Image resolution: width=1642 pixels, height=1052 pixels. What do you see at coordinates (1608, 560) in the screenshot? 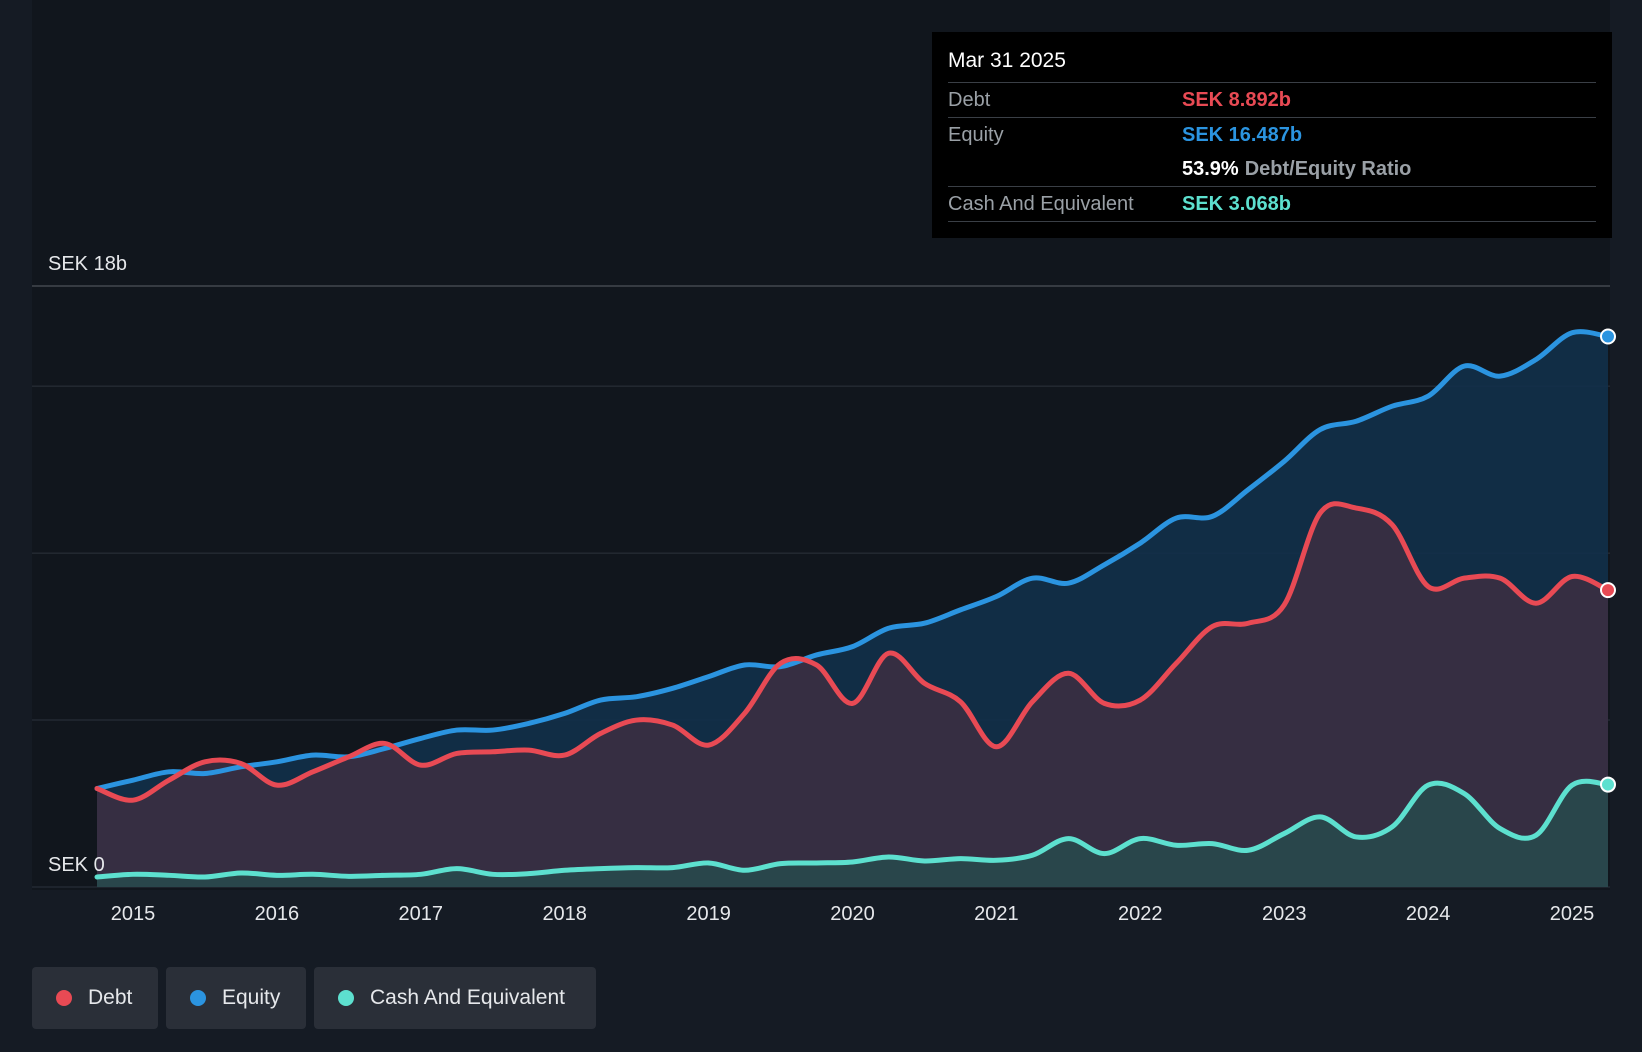
I see `series-endpoints` at bounding box center [1608, 560].